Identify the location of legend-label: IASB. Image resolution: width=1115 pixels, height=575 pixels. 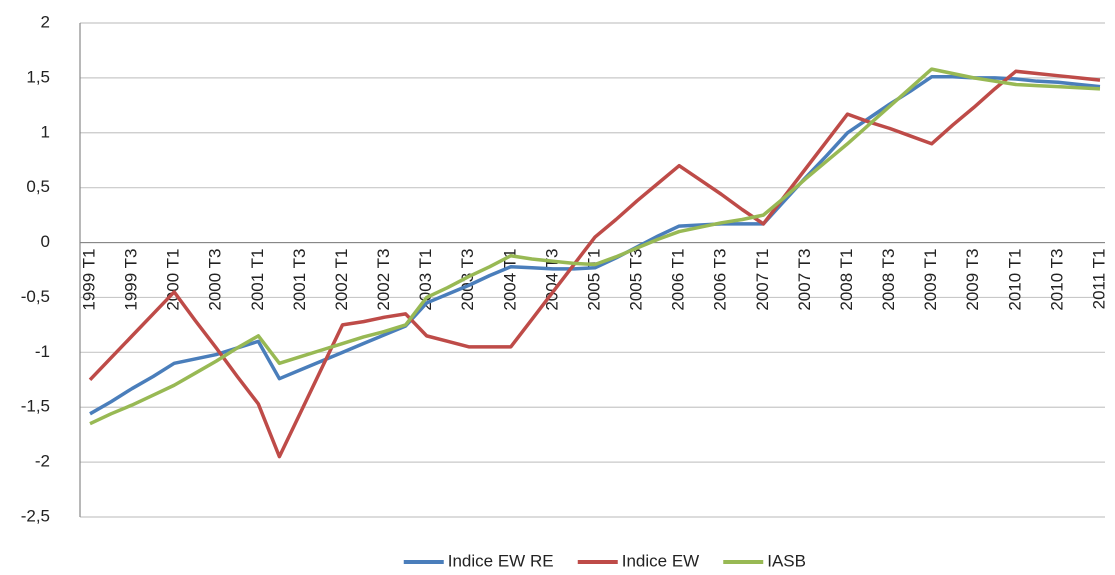
(786, 560).